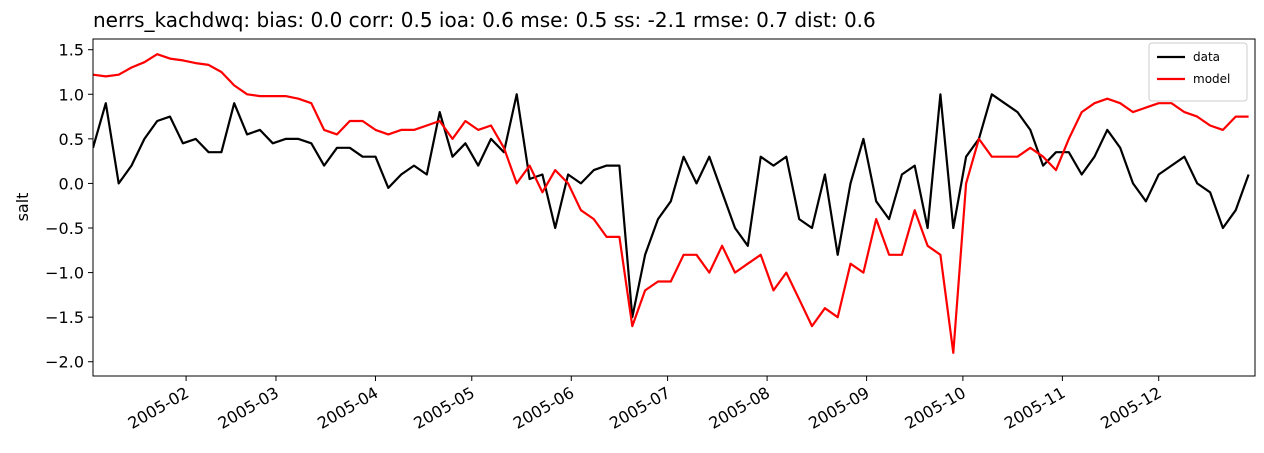 The image size is (1264, 453). I want to click on y-tick-label: 0.5, so click(71, 139).